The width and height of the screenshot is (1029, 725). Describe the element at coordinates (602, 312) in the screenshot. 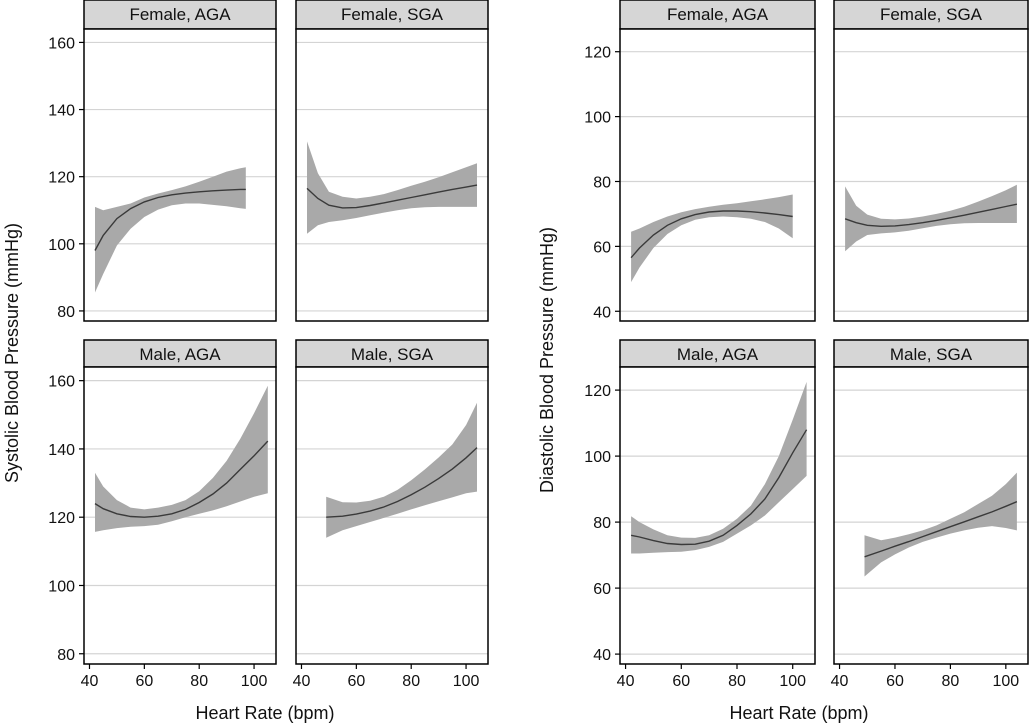

I see `diastolic-female-aga-y-tick-label-40: 40` at that location.